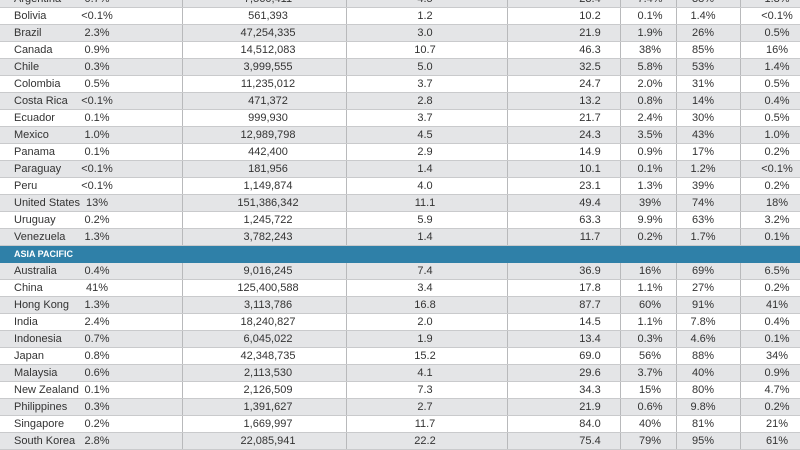 The image size is (800, 450). I want to click on table-cell: 9.8%, so click(703, 407).